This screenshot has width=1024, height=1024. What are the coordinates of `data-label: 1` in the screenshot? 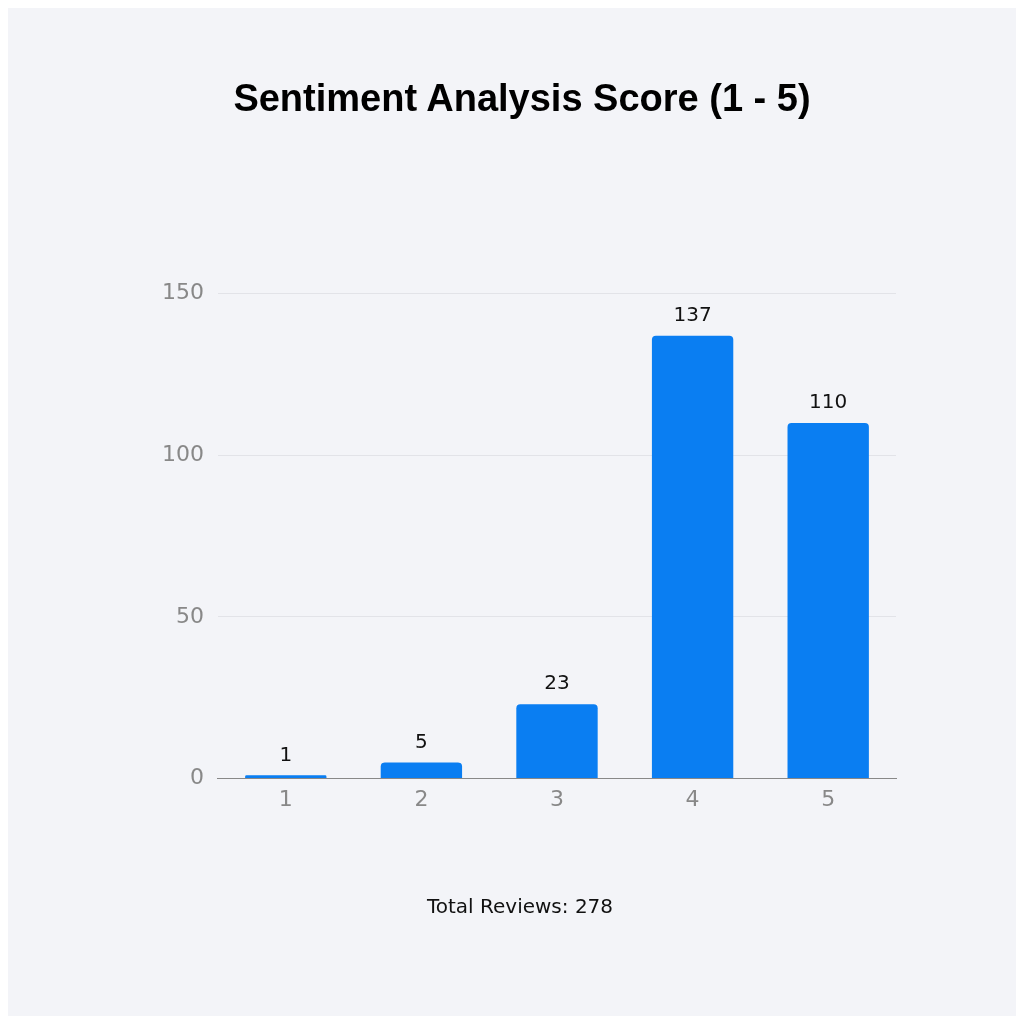 It's located at (286, 753).